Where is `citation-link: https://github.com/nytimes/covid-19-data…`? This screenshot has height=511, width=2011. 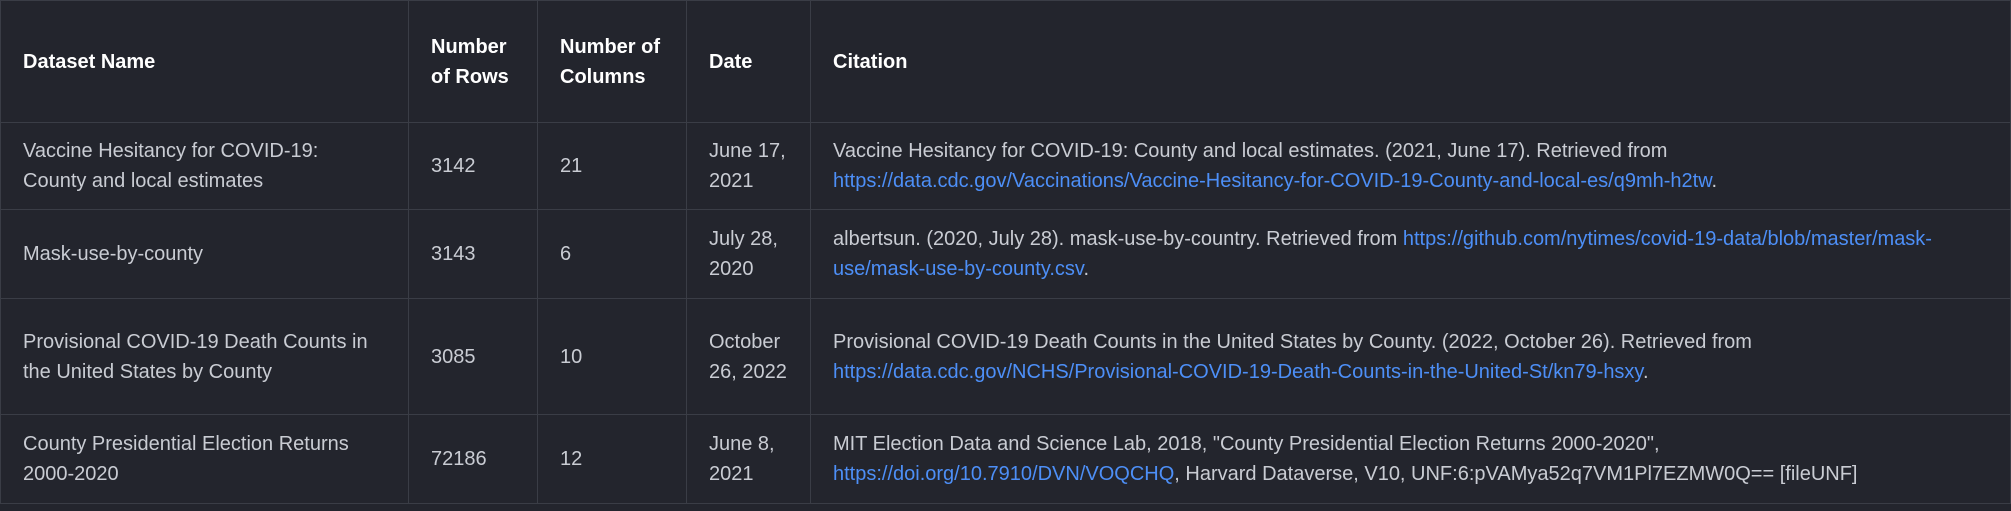
citation-link: https://github.com/nytimes/covid-19-data… is located at coordinates (1382, 254).